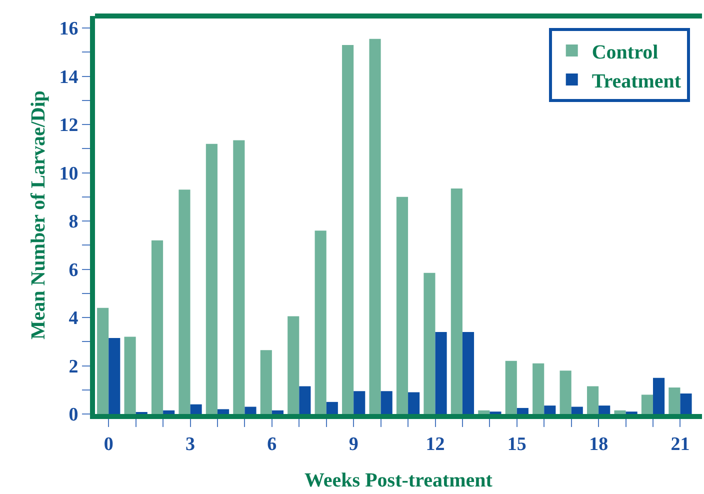 The image size is (704, 494). What do you see at coordinates (73, 415) in the screenshot?
I see `y-tick-label: 0` at bounding box center [73, 415].